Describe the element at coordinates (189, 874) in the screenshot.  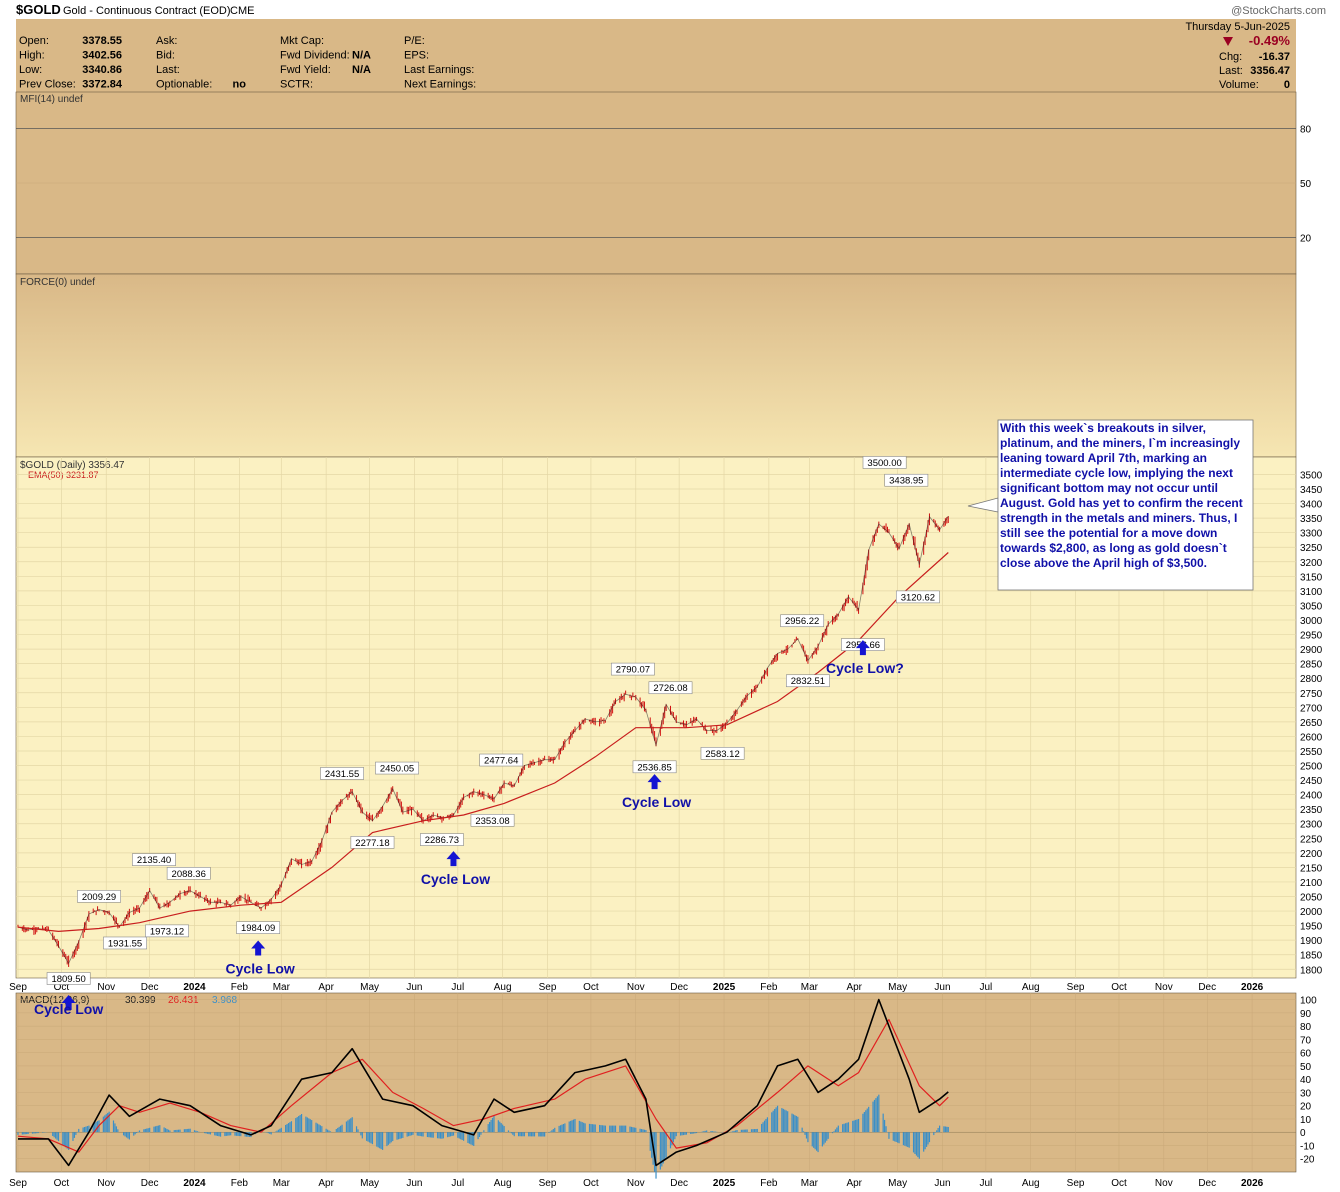
I see `price-label-text: 2088.36` at that location.